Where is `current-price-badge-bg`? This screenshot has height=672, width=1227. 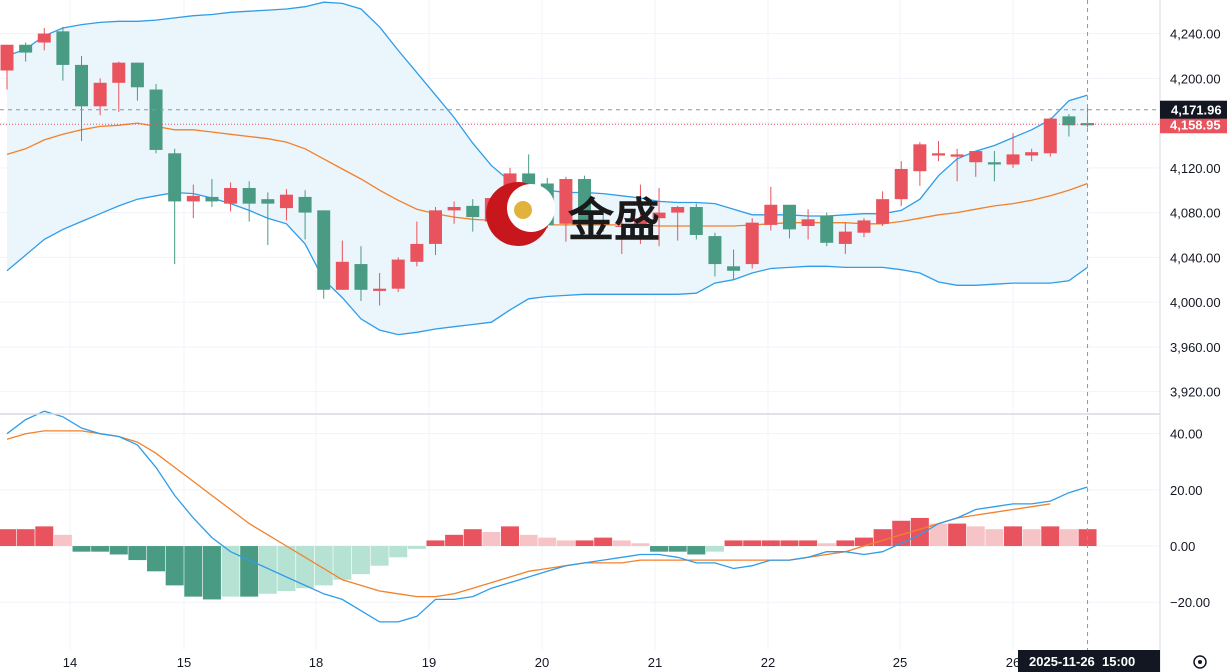 current-price-badge-bg is located at coordinates (1193, 109).